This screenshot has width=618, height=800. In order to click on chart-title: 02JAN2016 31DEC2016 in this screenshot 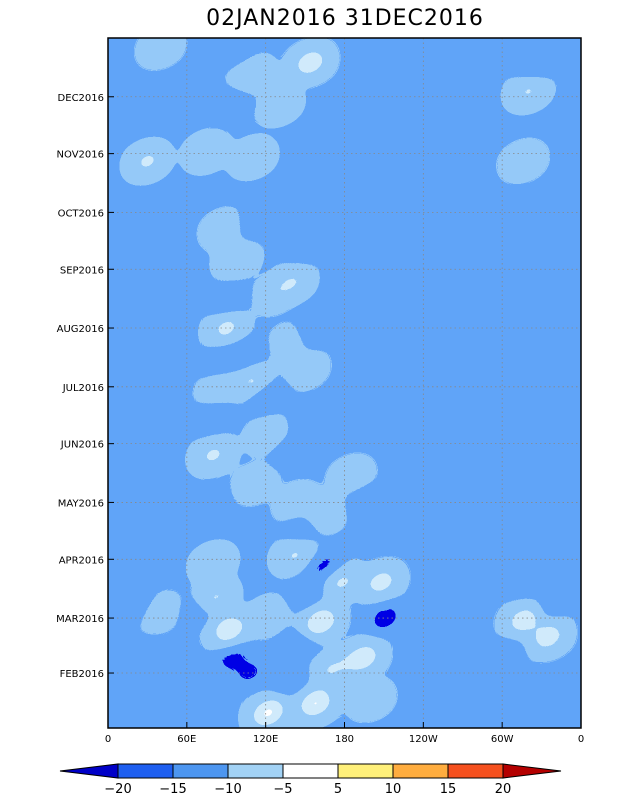, I will do `click(345, 18)`.